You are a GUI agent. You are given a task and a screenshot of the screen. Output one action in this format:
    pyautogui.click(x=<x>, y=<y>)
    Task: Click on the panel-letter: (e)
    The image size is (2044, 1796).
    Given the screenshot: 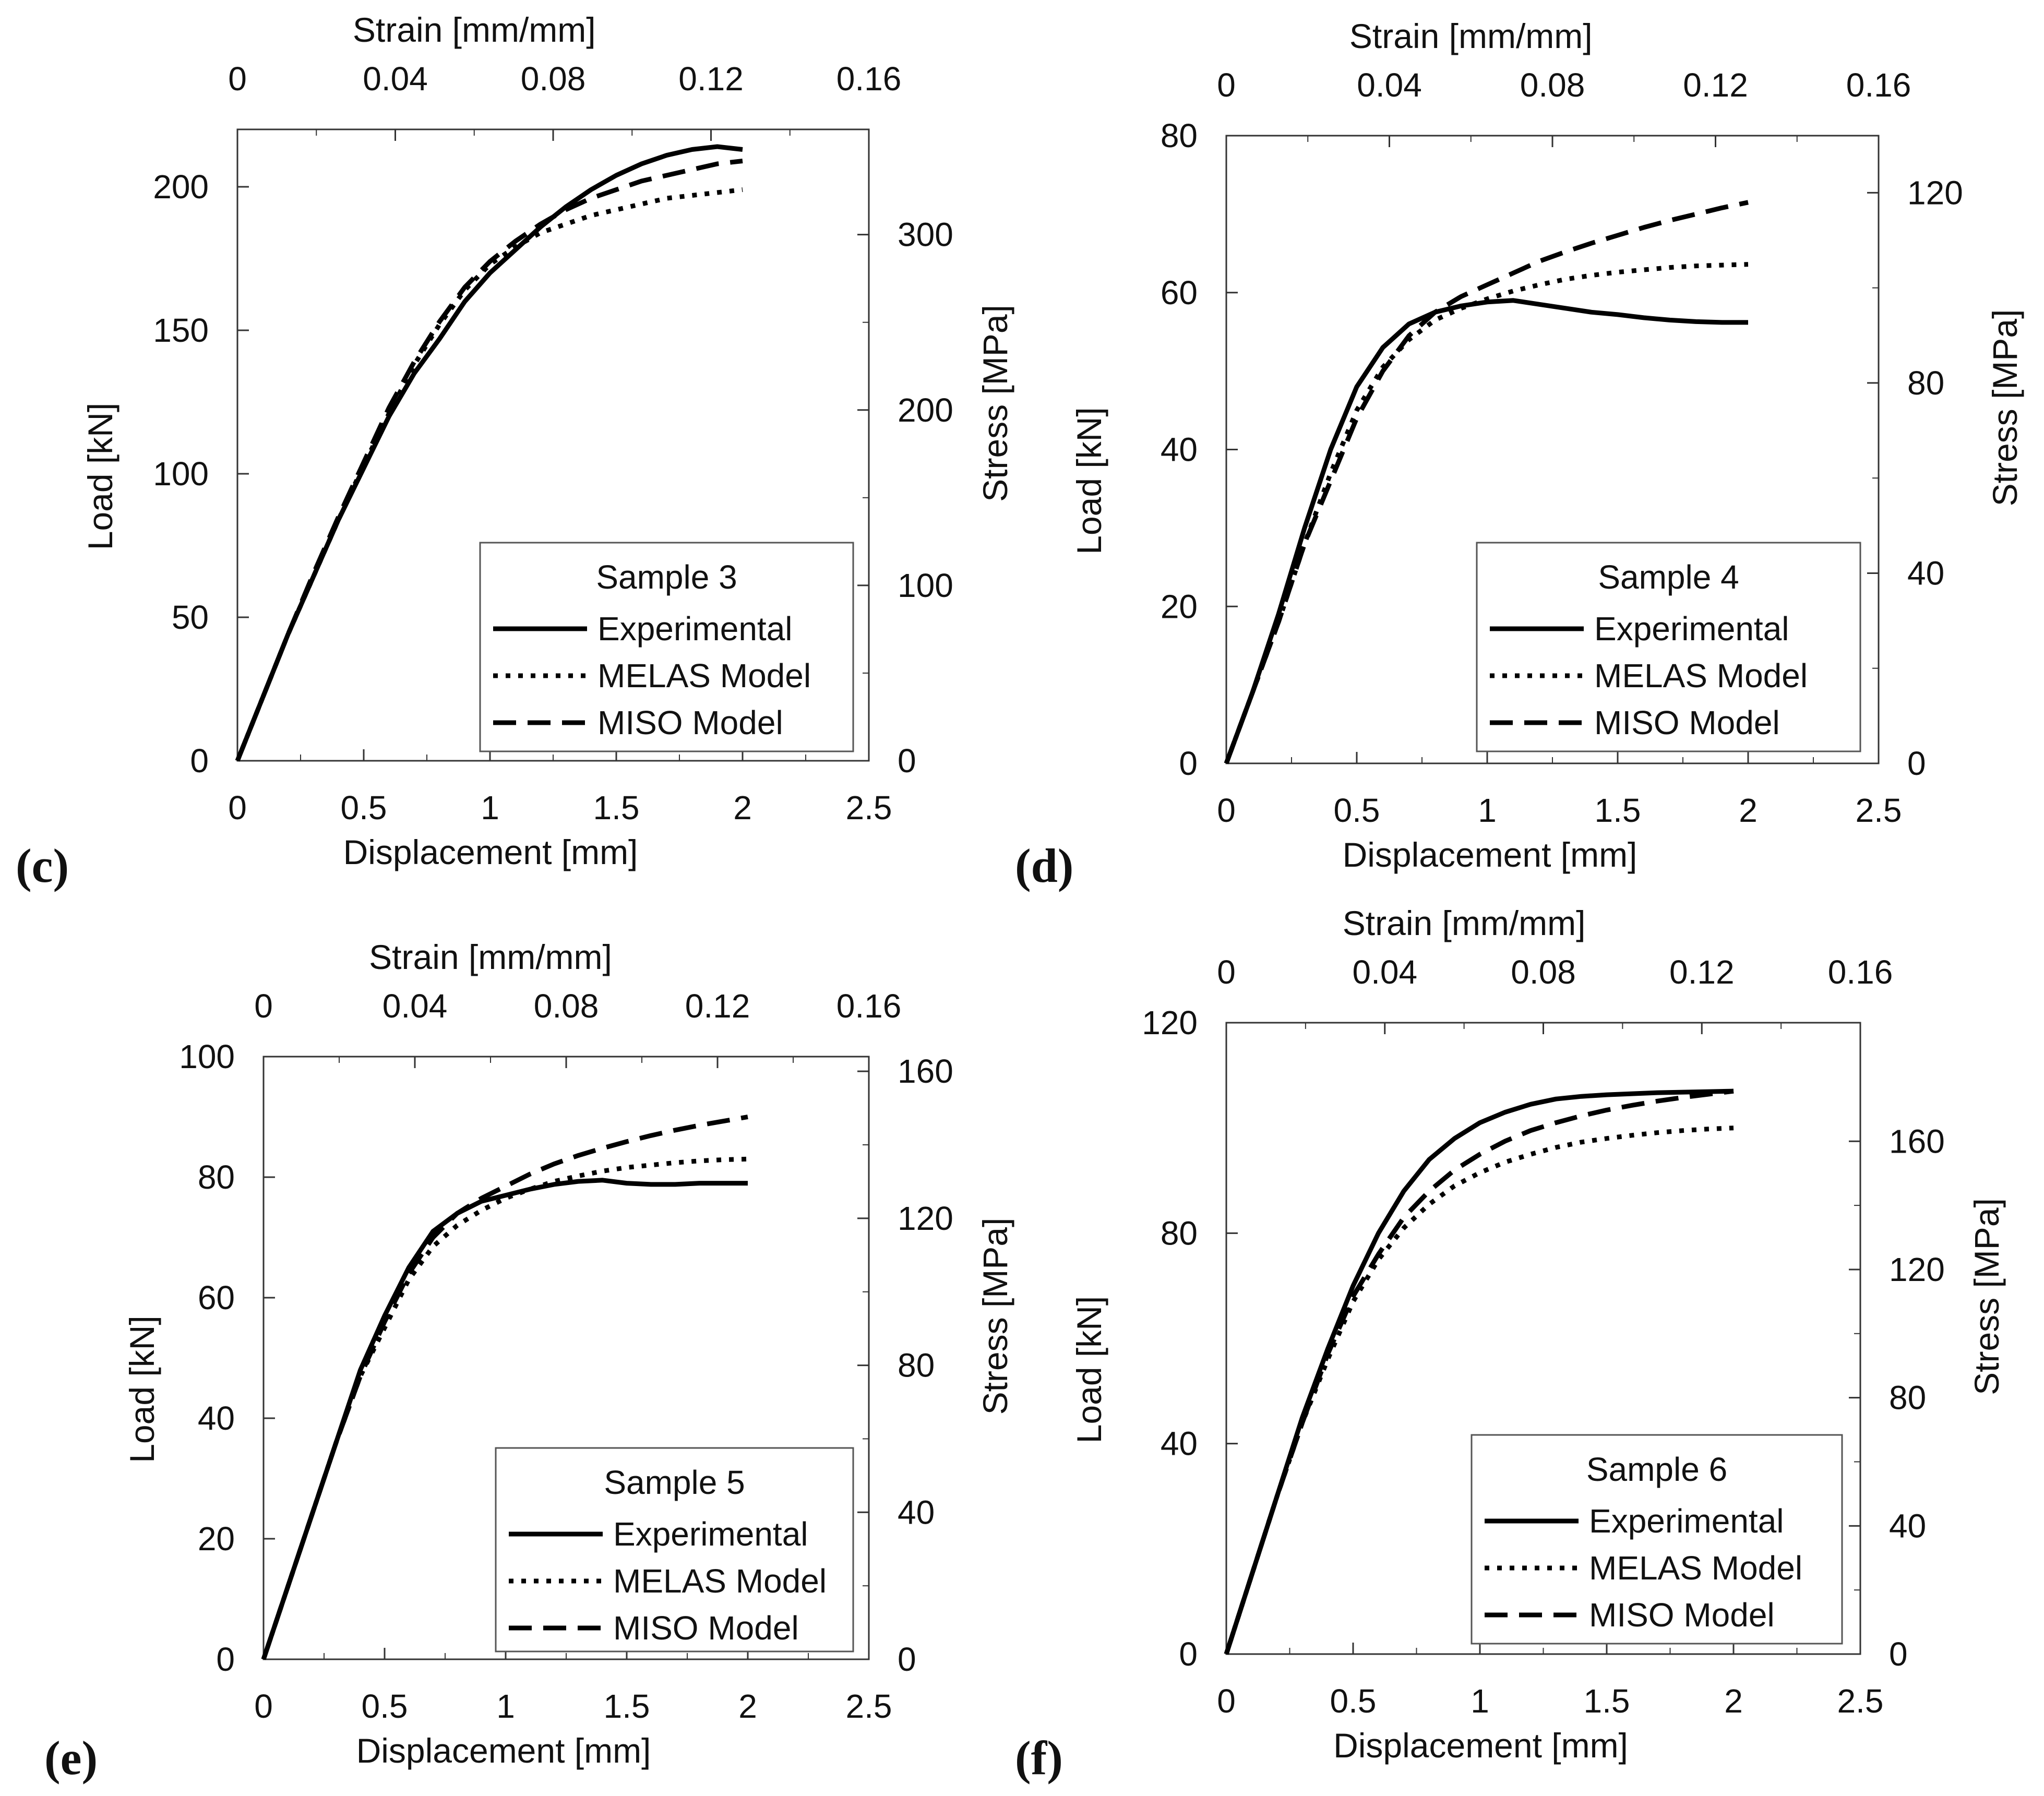 What is the action you would take?
    pyautogui.click(x=71, y=1758)
    